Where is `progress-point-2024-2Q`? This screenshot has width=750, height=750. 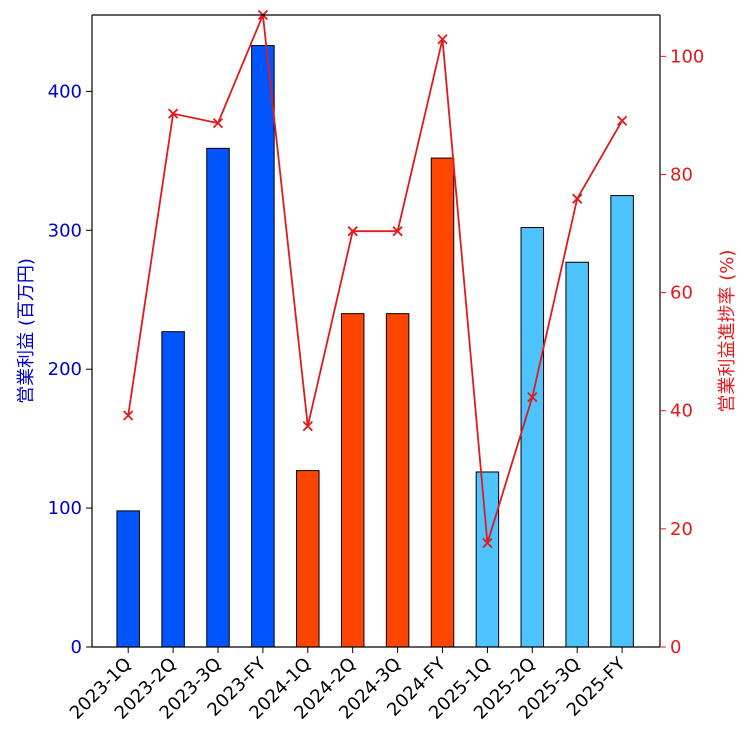
progress-point-2024-2Q is located at coordinates (352, 231).